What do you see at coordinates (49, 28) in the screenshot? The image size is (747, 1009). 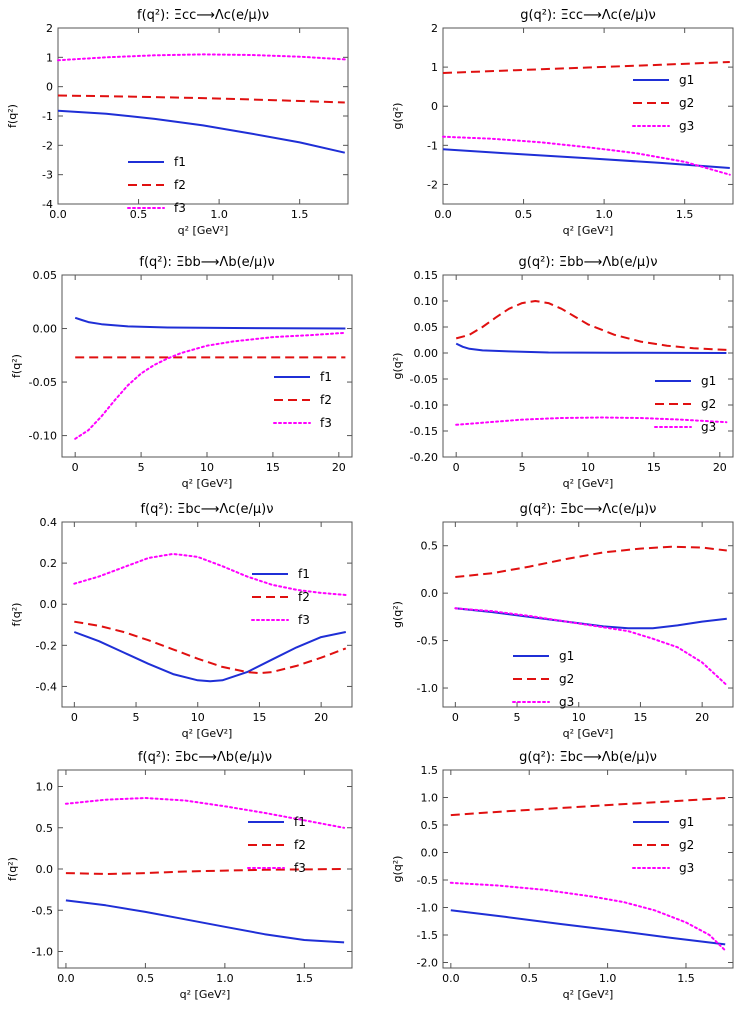 I see `y-tick-label: 2` at bounding box center [49, 28].